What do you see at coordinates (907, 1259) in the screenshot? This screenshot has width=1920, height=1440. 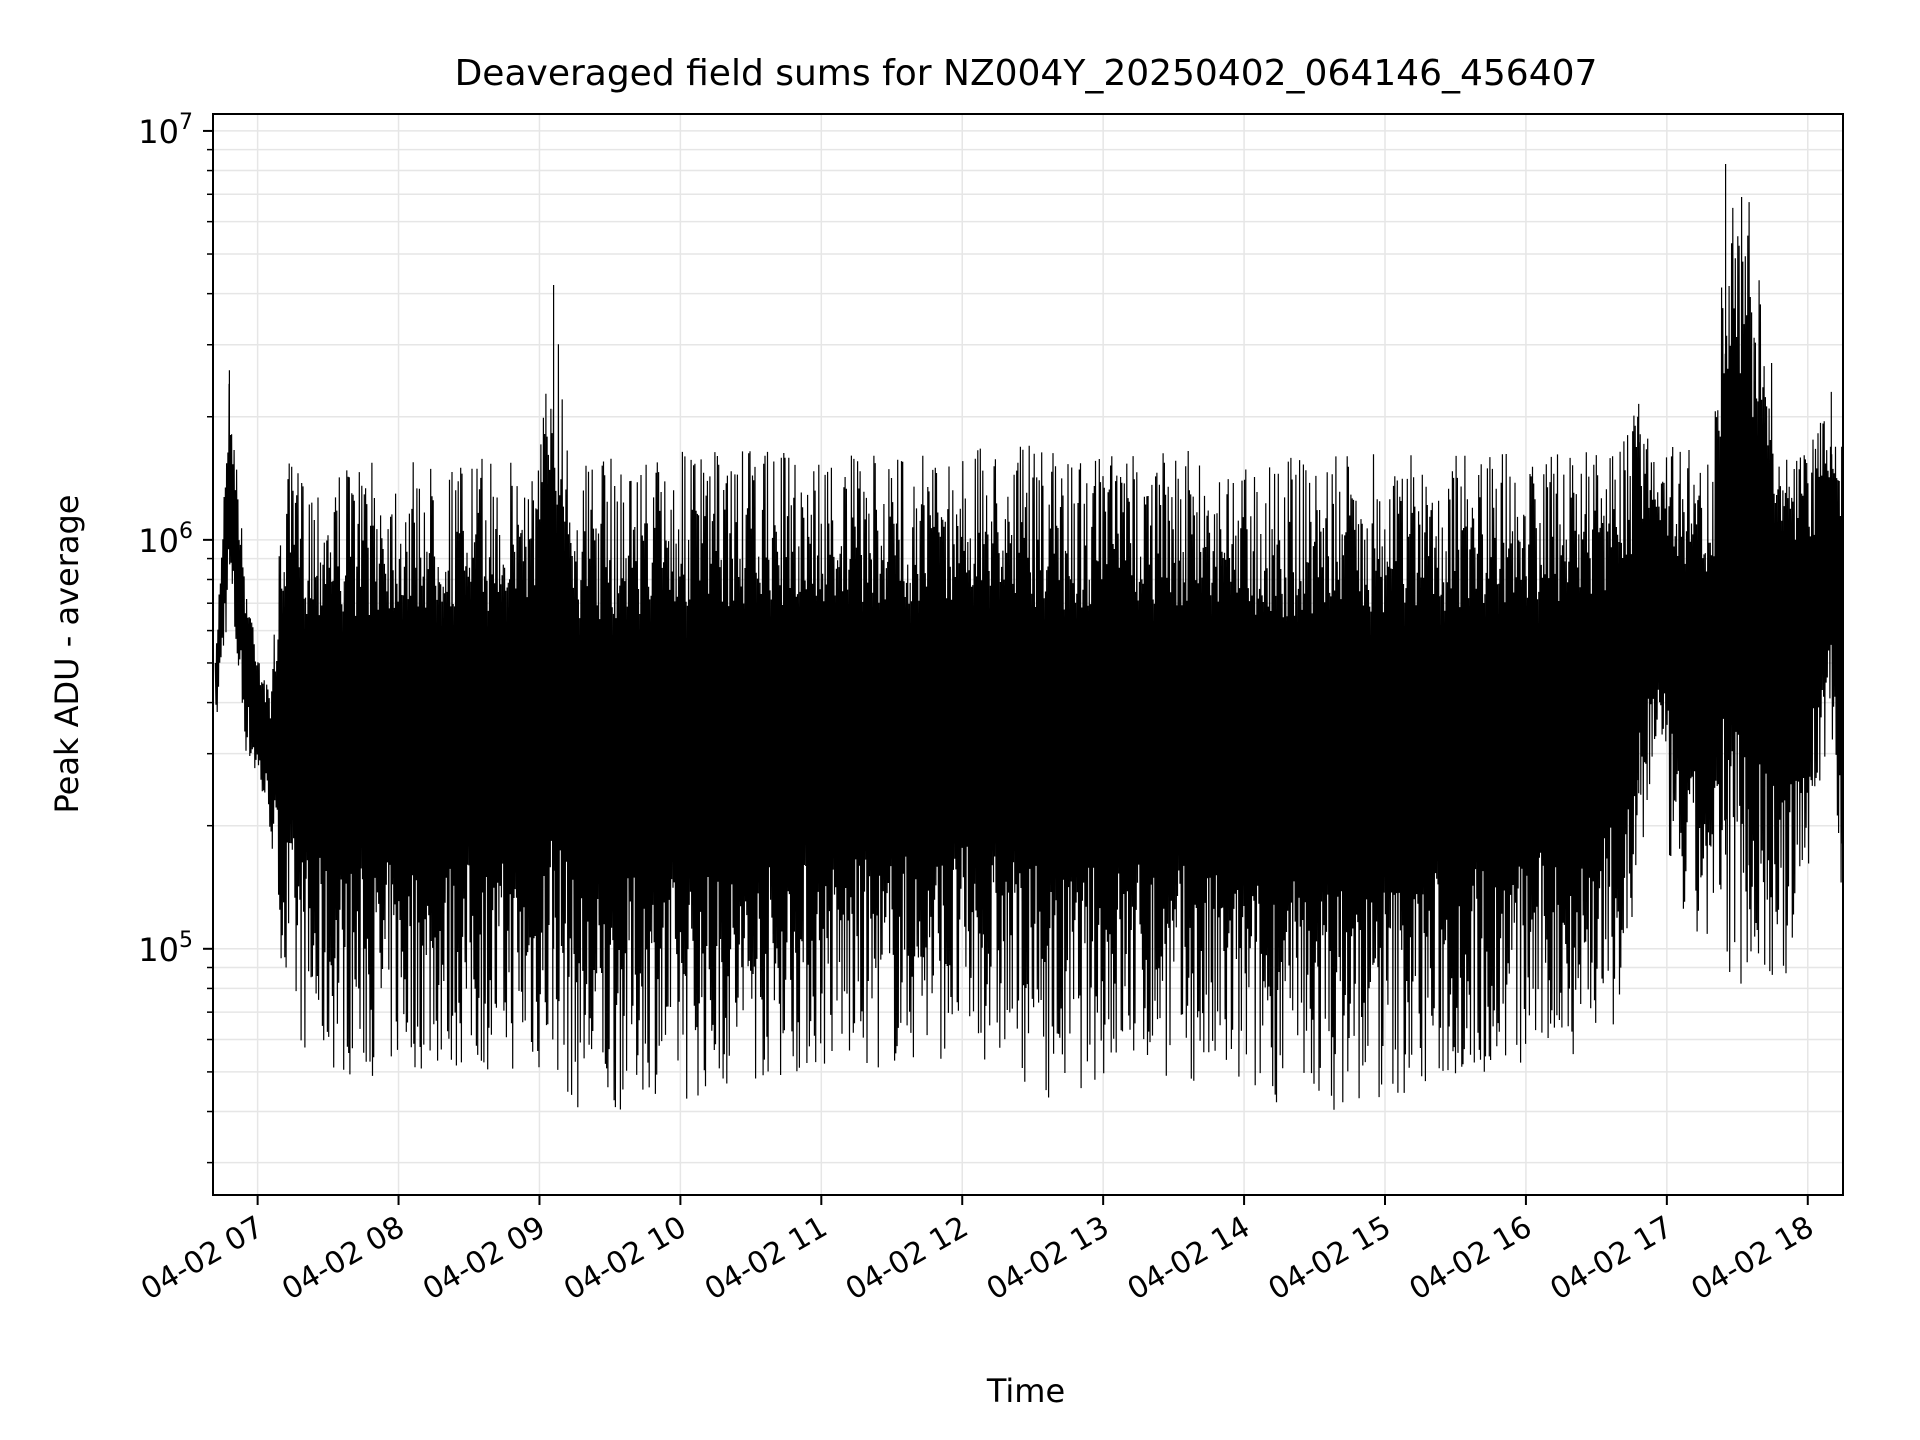 I see `x-tick-label: 04-02 12` at bounding box center [907, 1259].